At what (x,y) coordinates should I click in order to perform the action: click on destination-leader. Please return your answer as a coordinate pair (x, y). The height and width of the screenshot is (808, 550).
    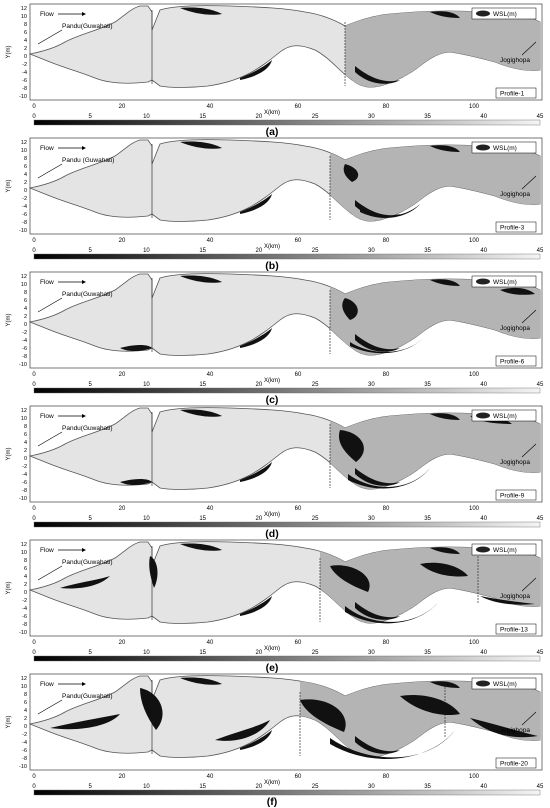
    Looking at the image, I should click on (529, 48).